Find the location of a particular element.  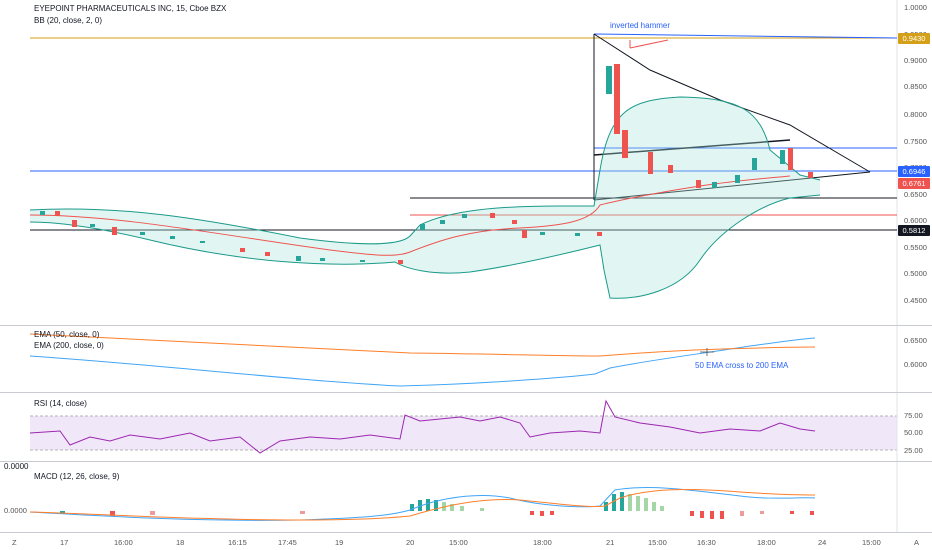

price-tag-blue: 0.6946 is located at coordinates (914, 171).